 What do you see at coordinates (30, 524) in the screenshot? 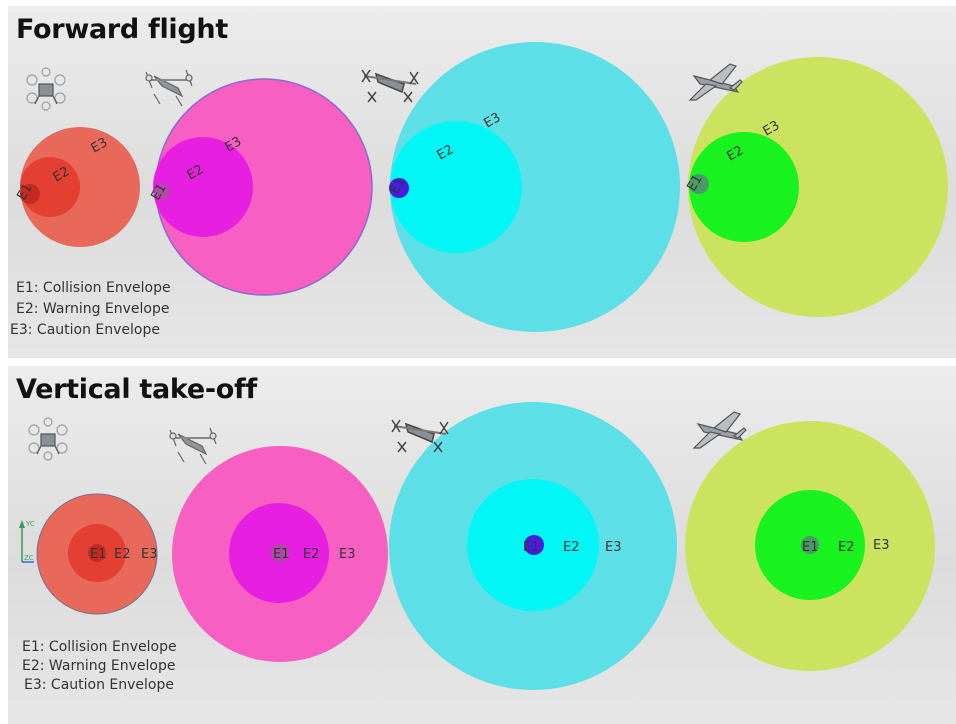
I see `axis-y-label: YC` at bounding box center [30, 524].